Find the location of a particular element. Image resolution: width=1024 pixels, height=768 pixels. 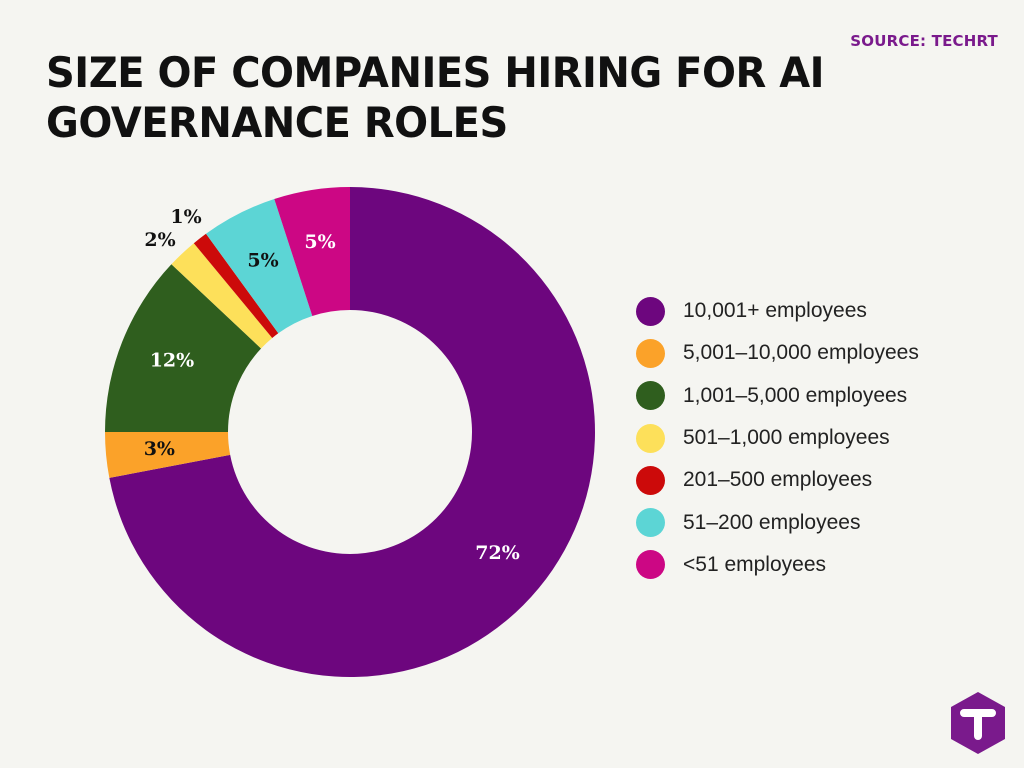

slice-label-1: 3% is located at coordinates (159, 449).